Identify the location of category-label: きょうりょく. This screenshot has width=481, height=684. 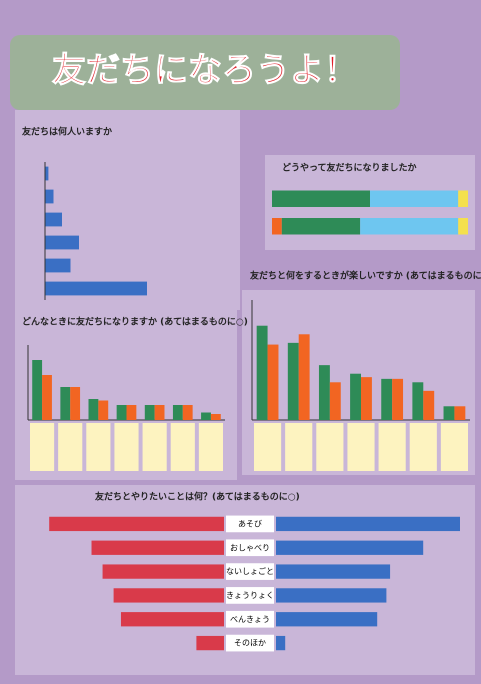
(250, 595).